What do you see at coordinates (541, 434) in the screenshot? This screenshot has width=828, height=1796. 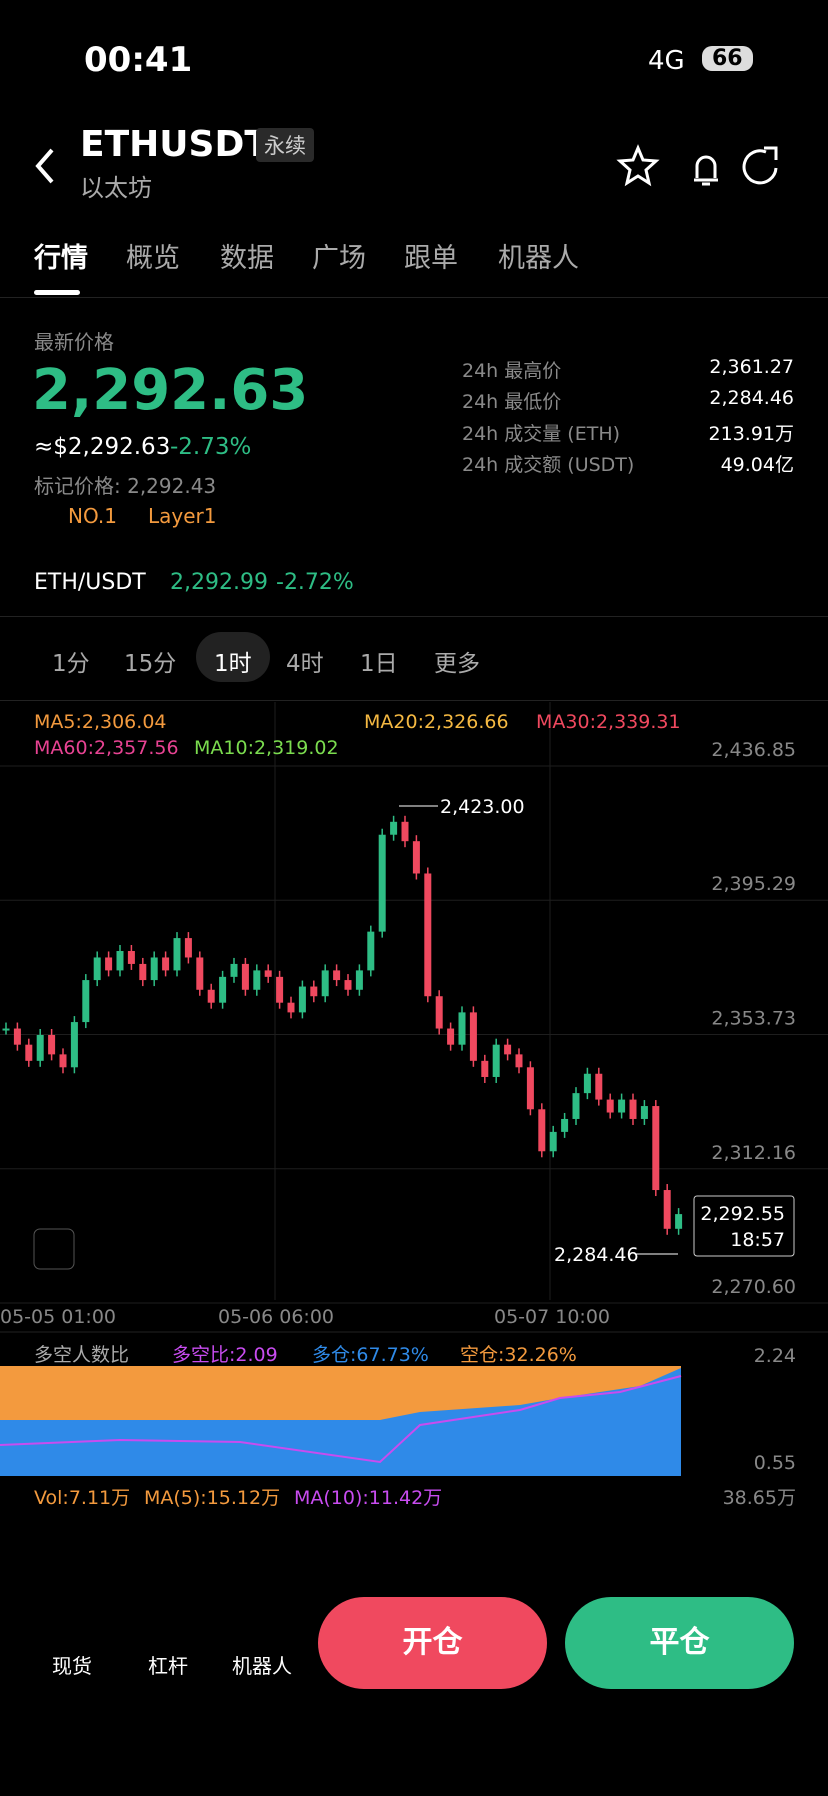 I see `stat-label: 24h 成交量 (ETH)` at bounding box center [541, 434].